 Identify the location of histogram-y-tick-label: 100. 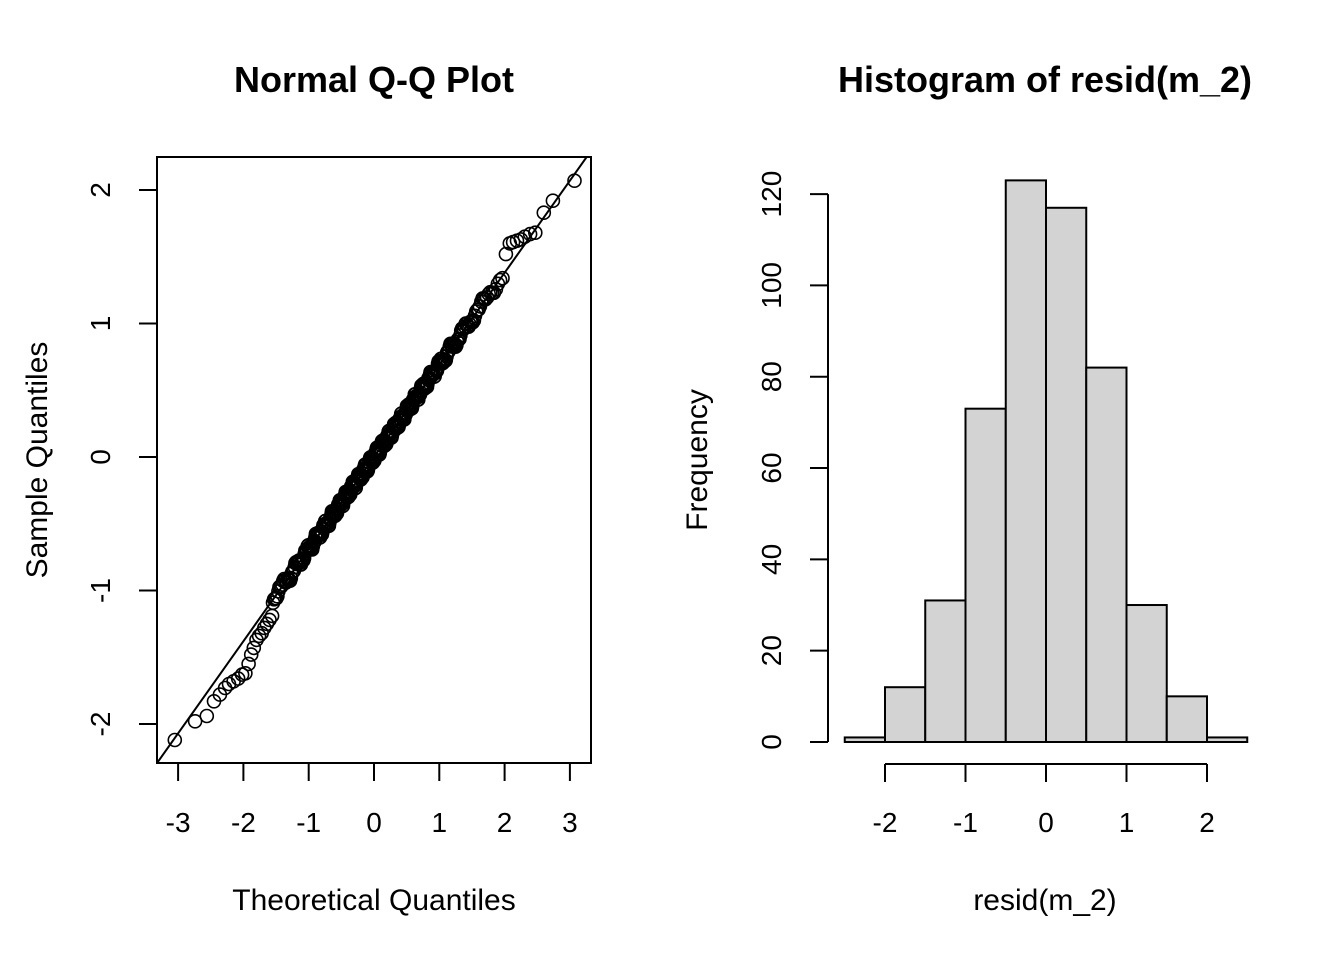
(771, 285).